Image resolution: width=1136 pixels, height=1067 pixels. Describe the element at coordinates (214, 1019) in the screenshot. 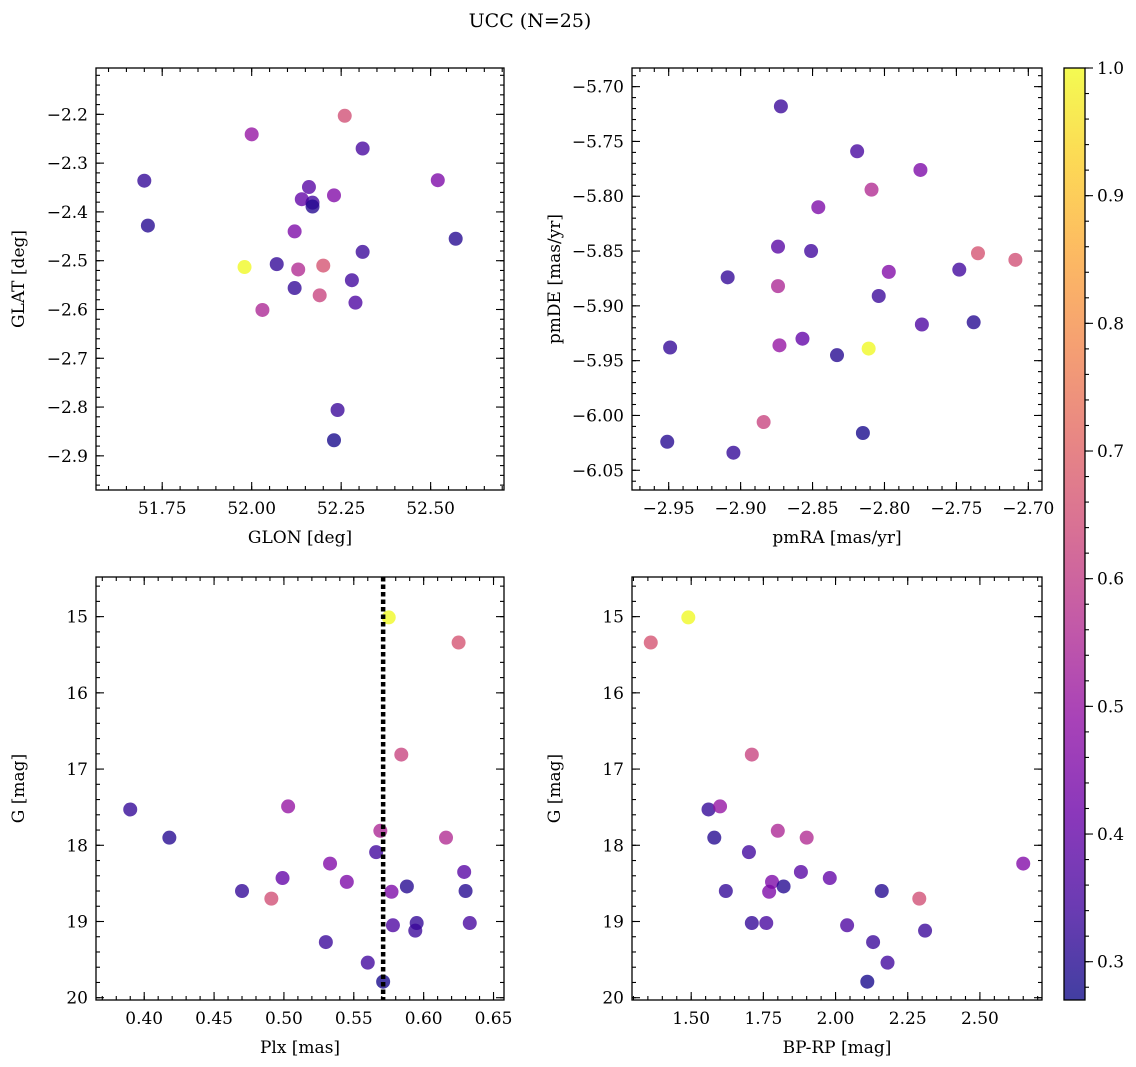

I see `x-tick-label: 0.45` at that location.